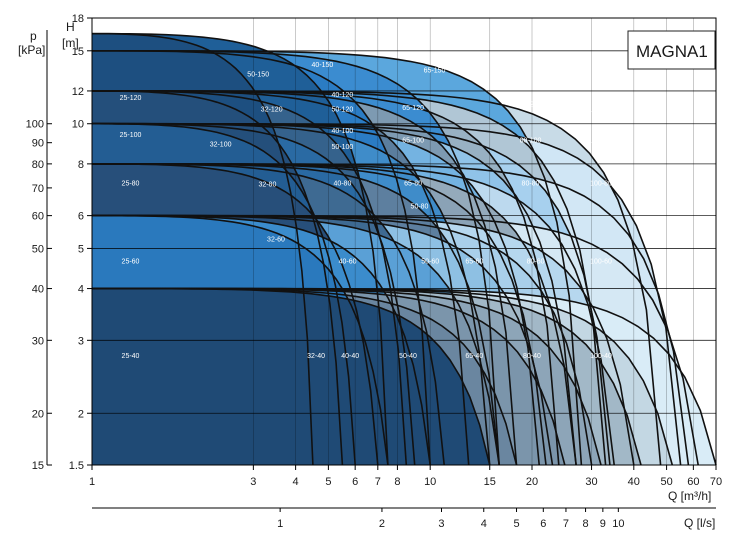  I want to click on curve-label: 32-60, so click(276, 239).